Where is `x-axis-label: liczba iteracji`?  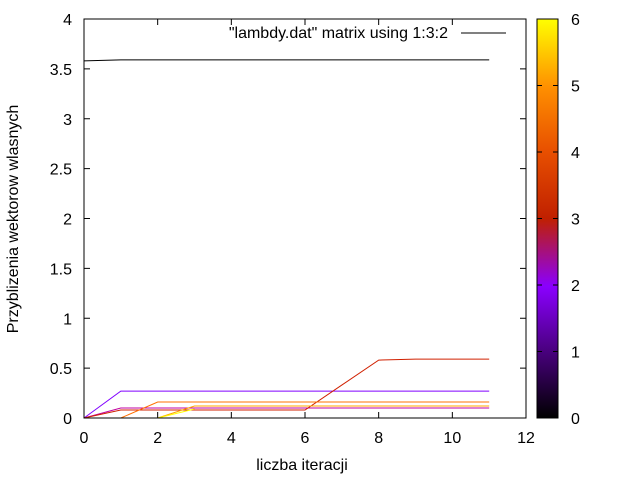
x-axis-label: liczba iteracji is located at coordinates (302, 465).